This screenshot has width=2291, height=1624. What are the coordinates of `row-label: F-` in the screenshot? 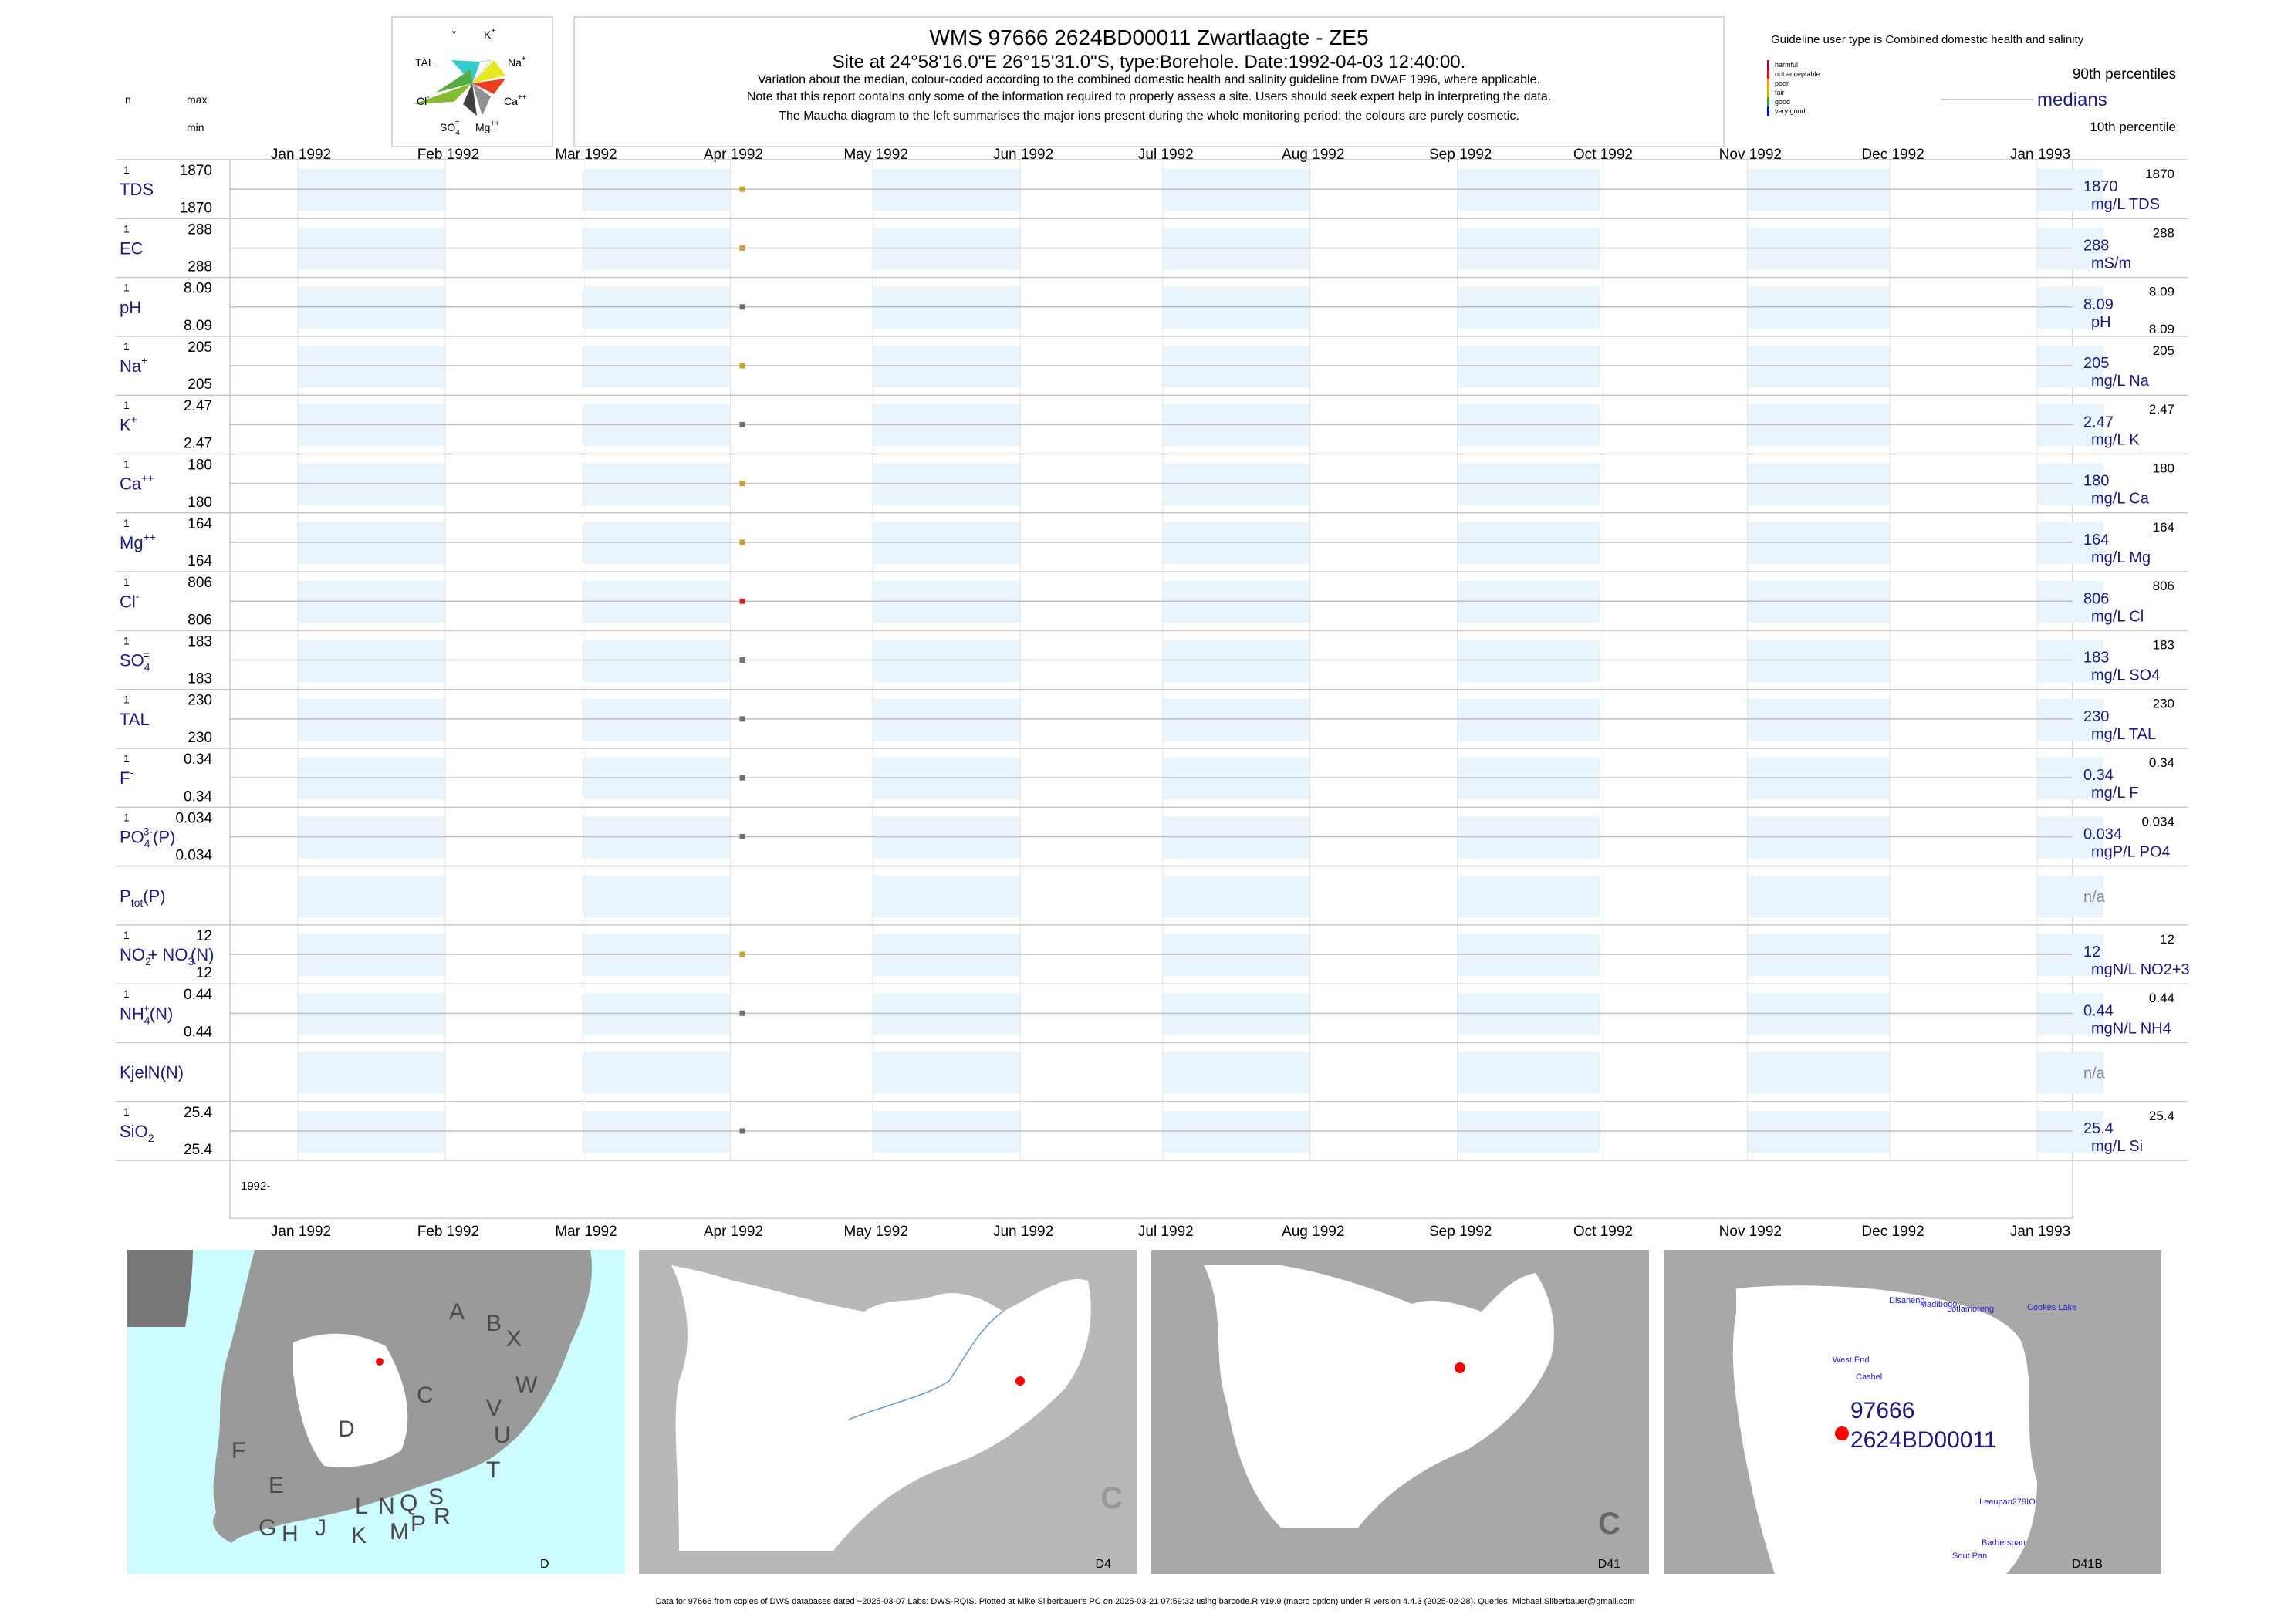 It's located at (126, 777).